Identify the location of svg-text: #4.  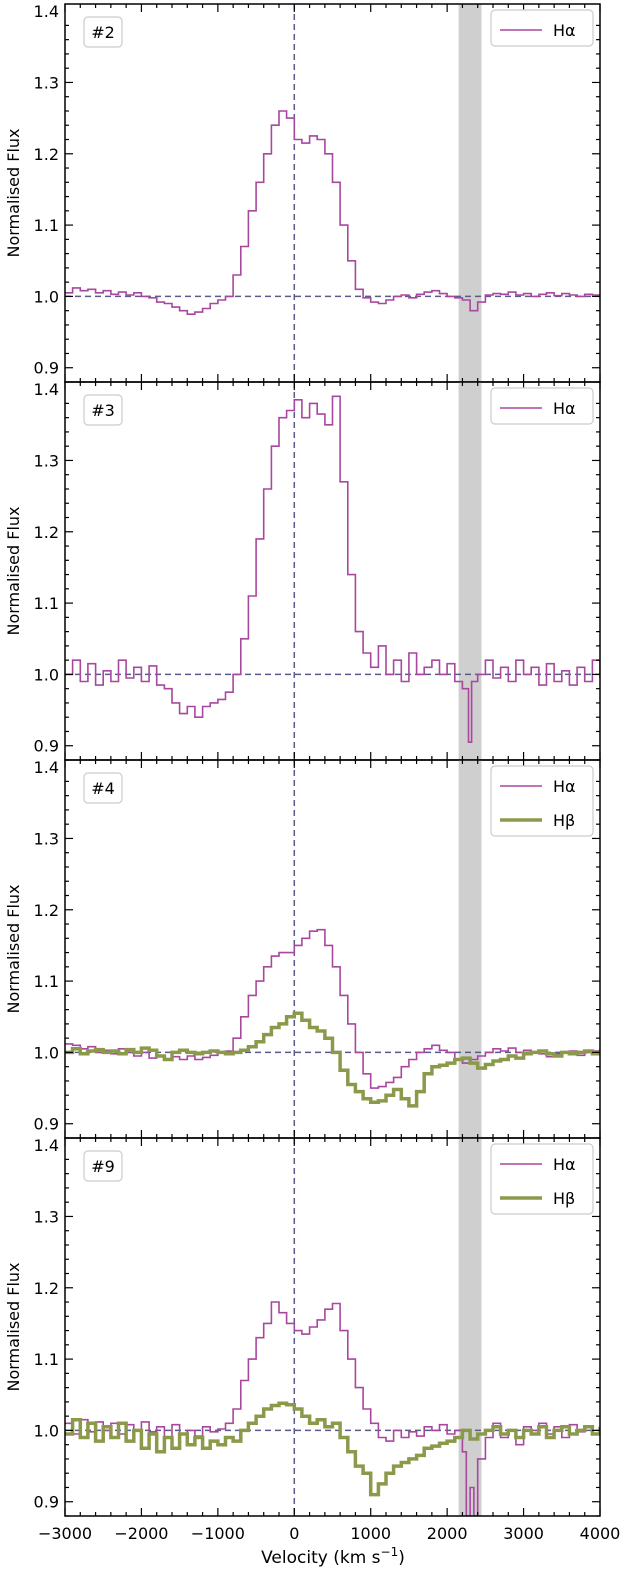
(103, 788).